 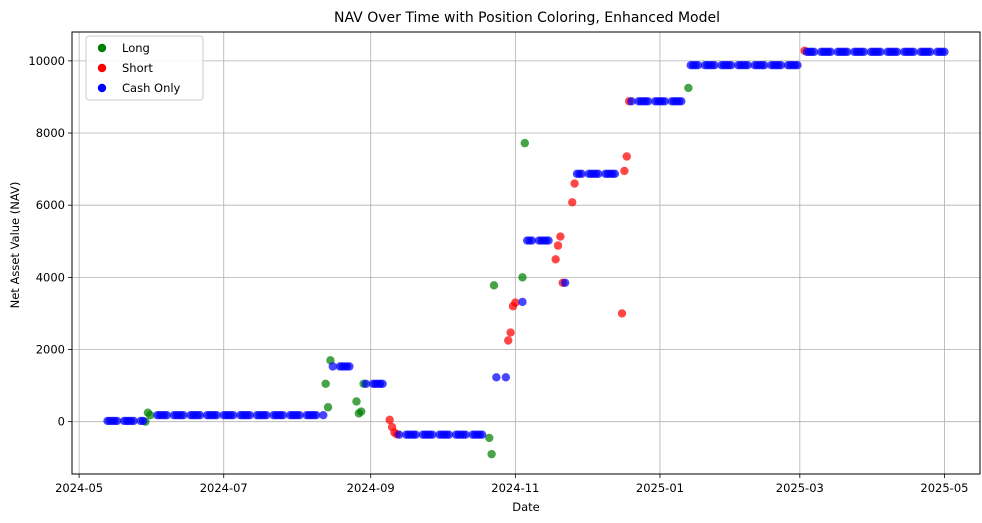 What do you see at coordinates (50, 205) in the screenshot?
I see `y-tick-label: 6000` at bounding box center [50, 205].